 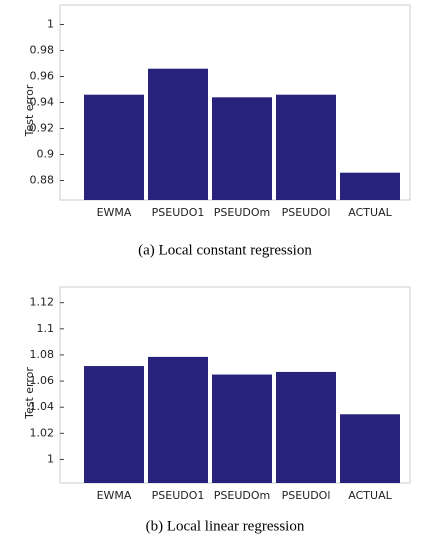 I want to click on y-tick-label: 0.88, so click(x=42, y=180).